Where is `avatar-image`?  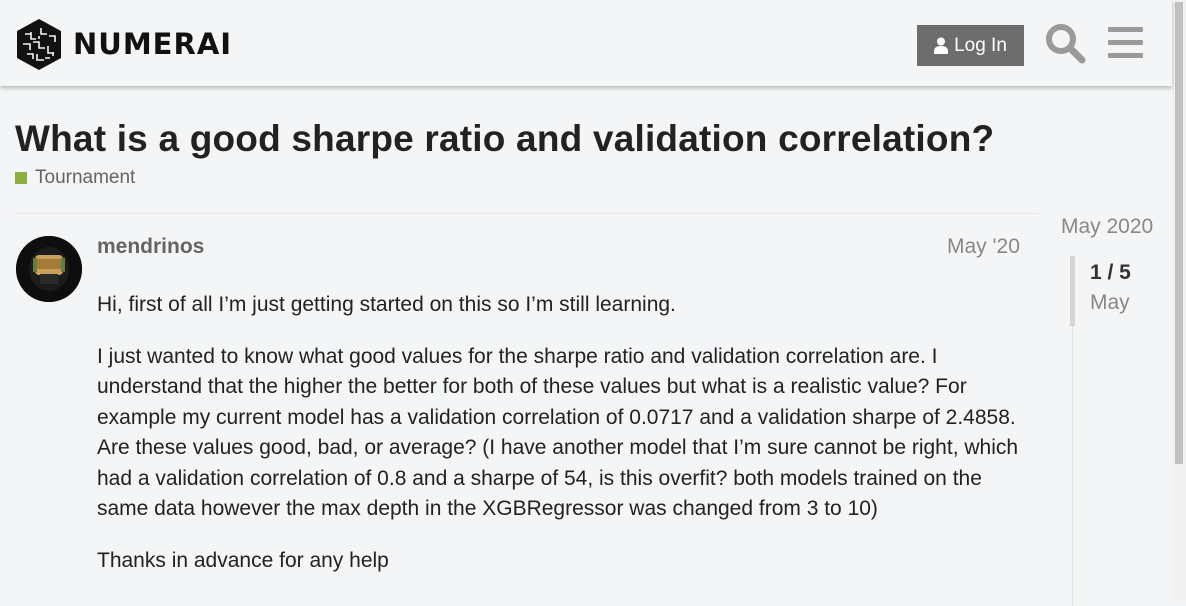
avatar-image is located at coordinates (49, 269).